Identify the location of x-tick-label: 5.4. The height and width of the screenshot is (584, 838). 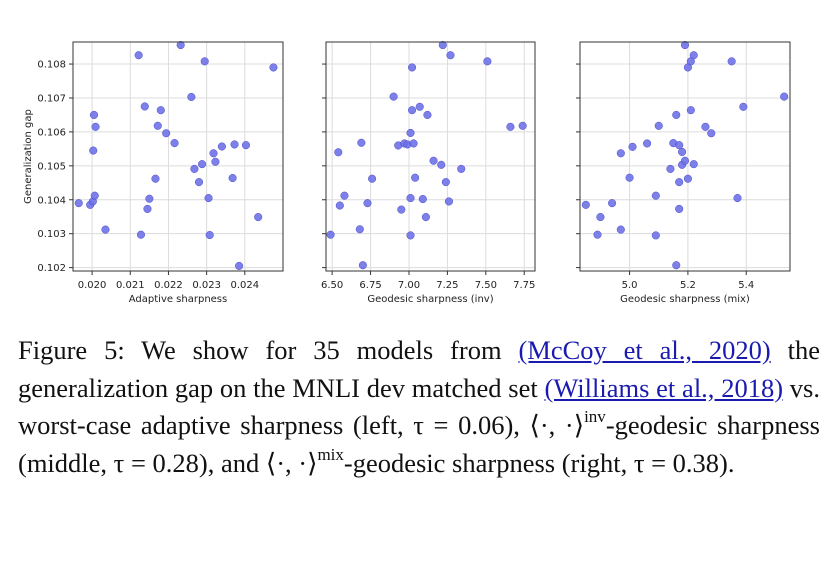
(746, 285).